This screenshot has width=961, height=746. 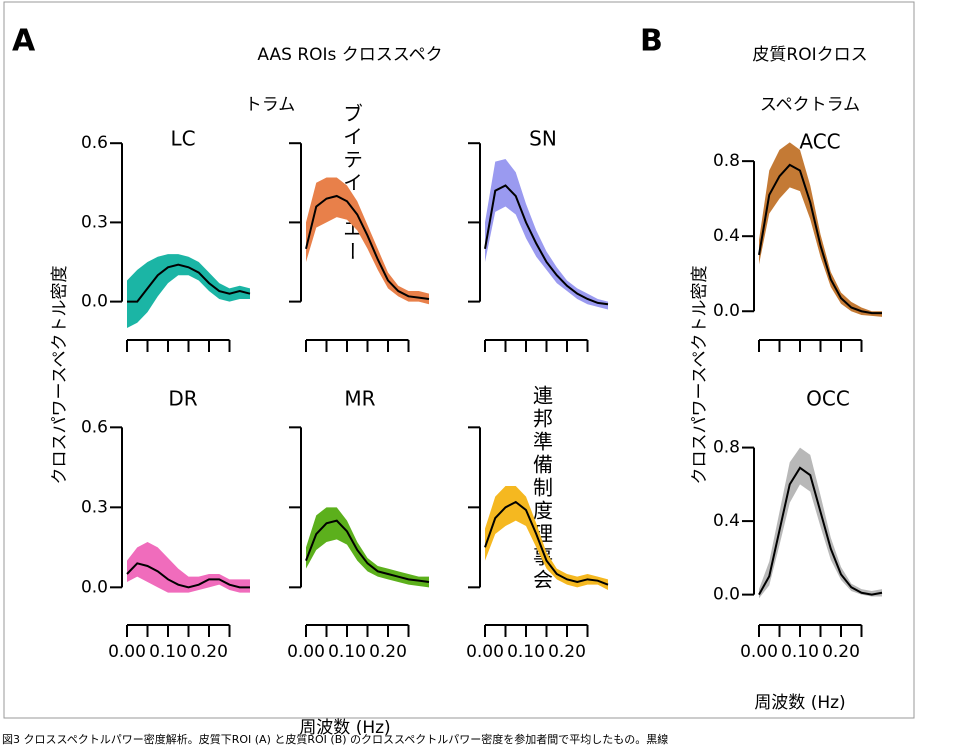 What do you see at coordinates (543, 139) in the screenshot?
I see `chart-title: SN` at bounding box center [543, 139].